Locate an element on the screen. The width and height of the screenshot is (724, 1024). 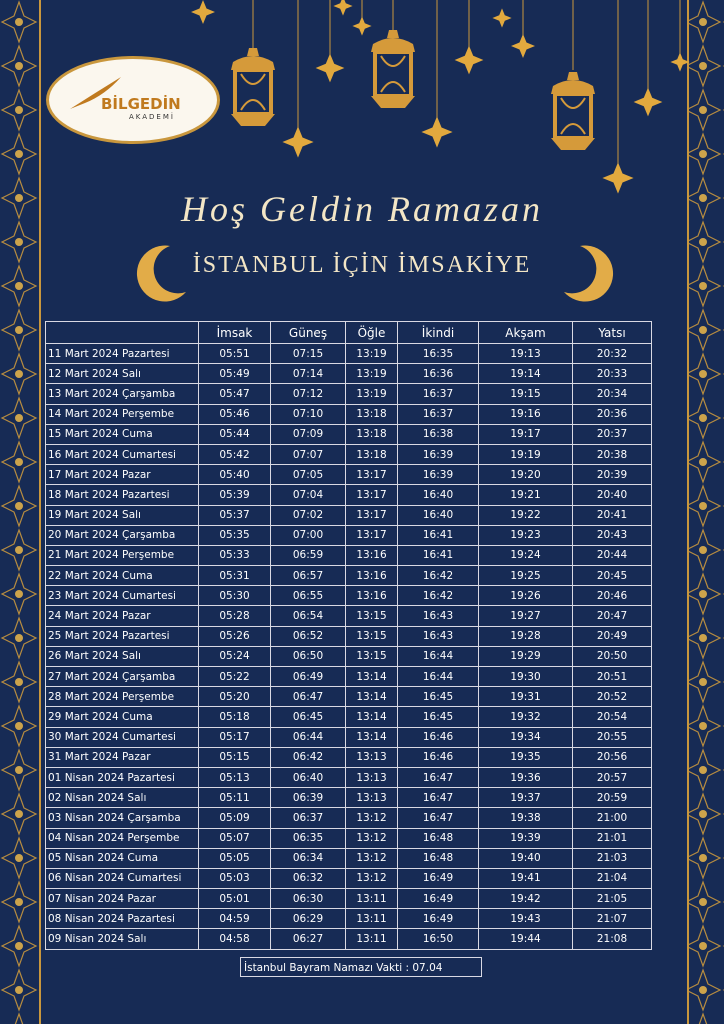
time-cell: 05:28 is located at coordinates (234, 616).